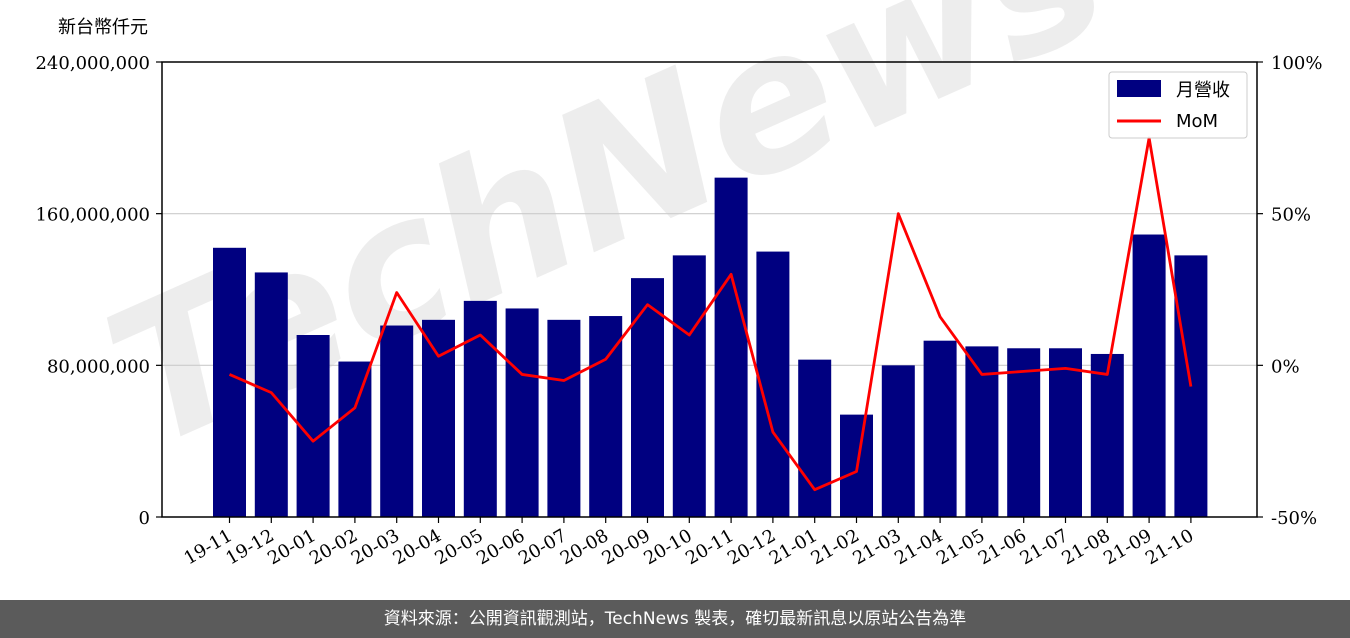 This screenshot has height=638, width=1350. Describe the element at coordinates (1197, 121) in the screenshot. I see `legend-label-mom: MoM` at that location.